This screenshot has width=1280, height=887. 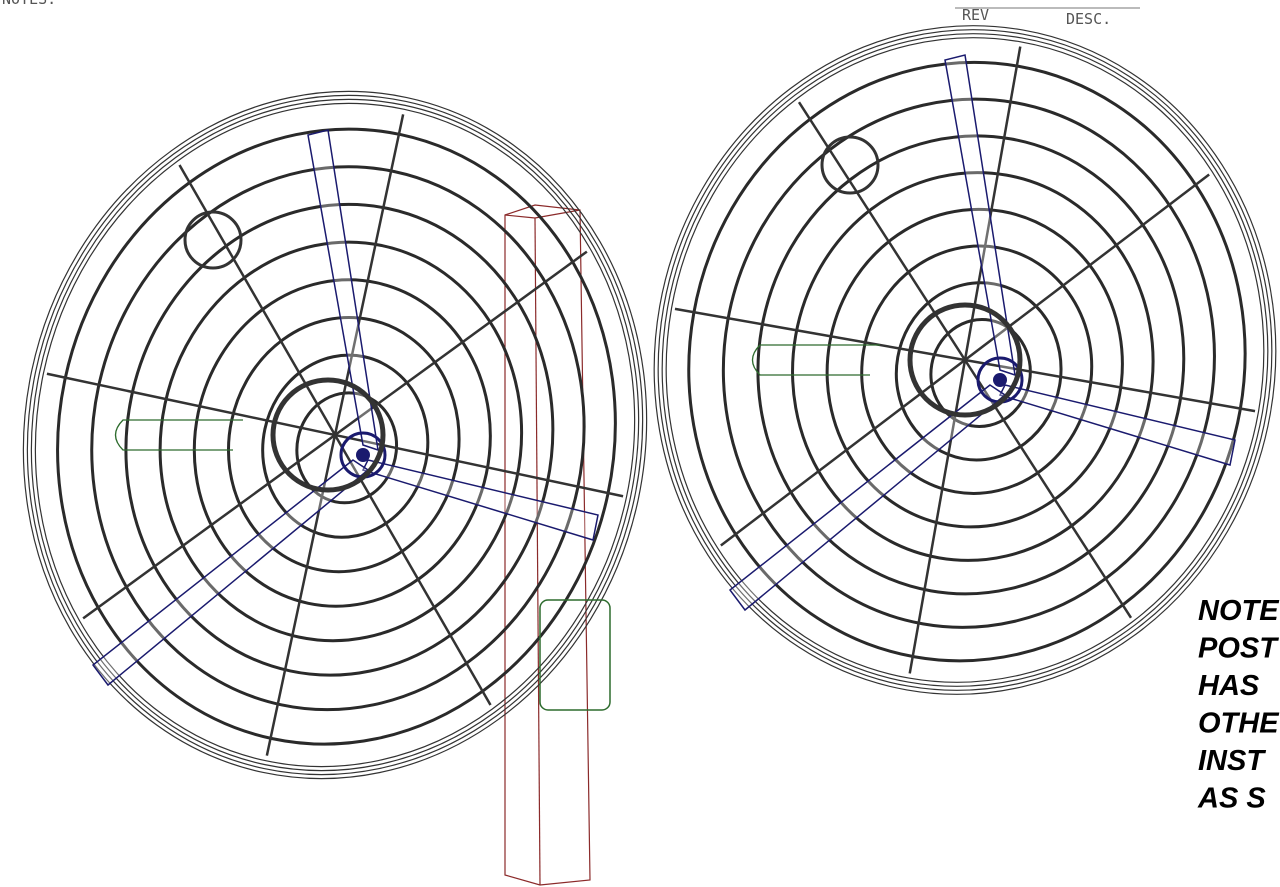 I want to click on note-block: NOTE POST HAS OTHE INST AS S, so click(x=1238, y=705).